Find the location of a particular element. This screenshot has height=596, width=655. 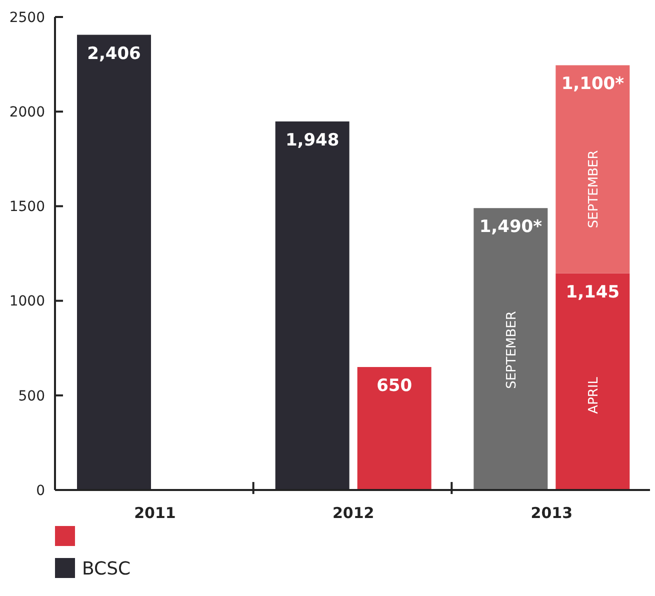

y-tick-label: 2500 is located at coordinates (27, 18).